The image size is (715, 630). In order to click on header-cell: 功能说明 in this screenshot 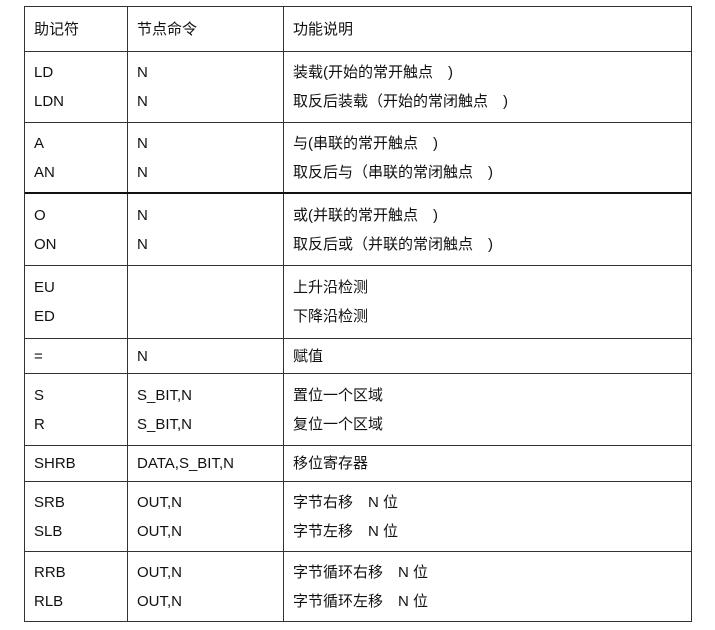, I will do `click(487, 29)`.